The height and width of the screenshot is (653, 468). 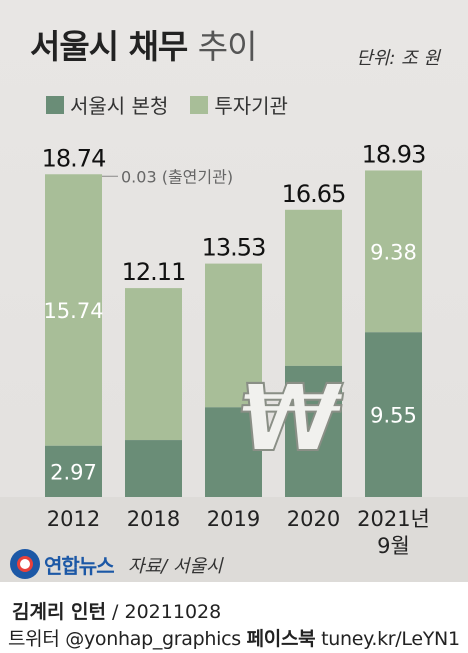 I want to click on legend: 서울시 본청 투자기관, so click(x=178, y=104).